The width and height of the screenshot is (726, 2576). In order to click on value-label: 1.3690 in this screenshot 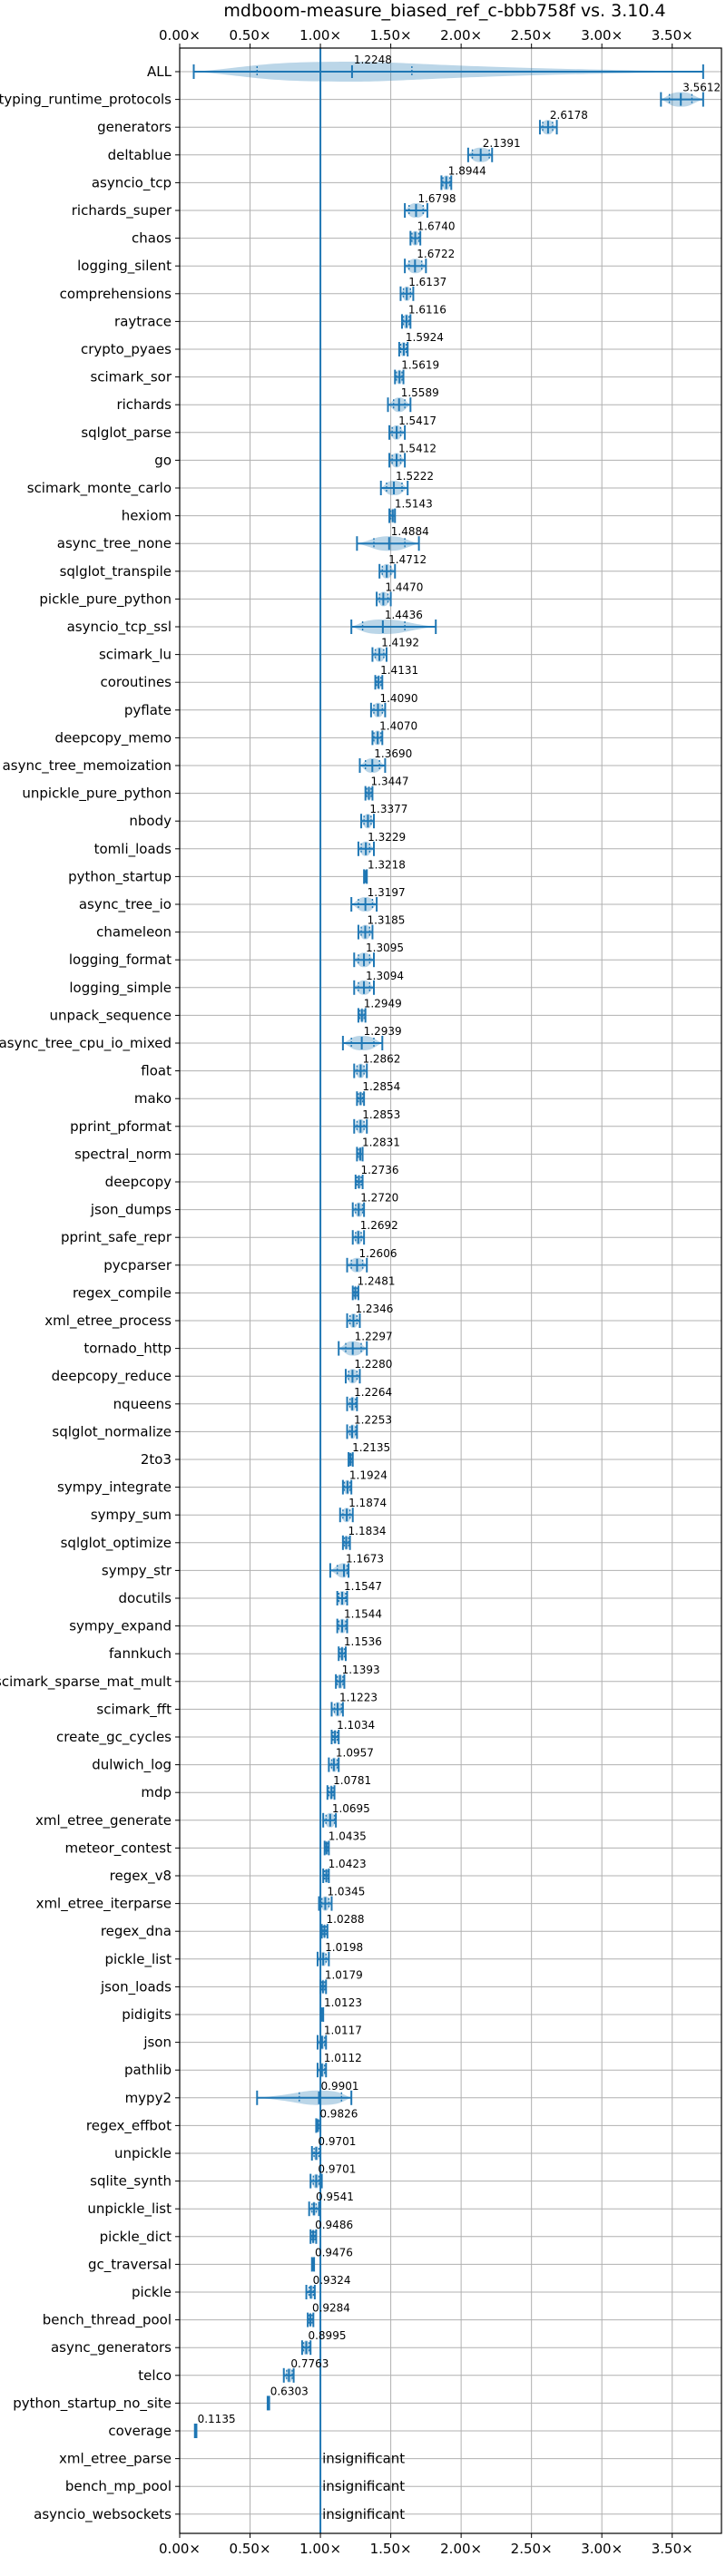, I will do `click(393, 753)`.